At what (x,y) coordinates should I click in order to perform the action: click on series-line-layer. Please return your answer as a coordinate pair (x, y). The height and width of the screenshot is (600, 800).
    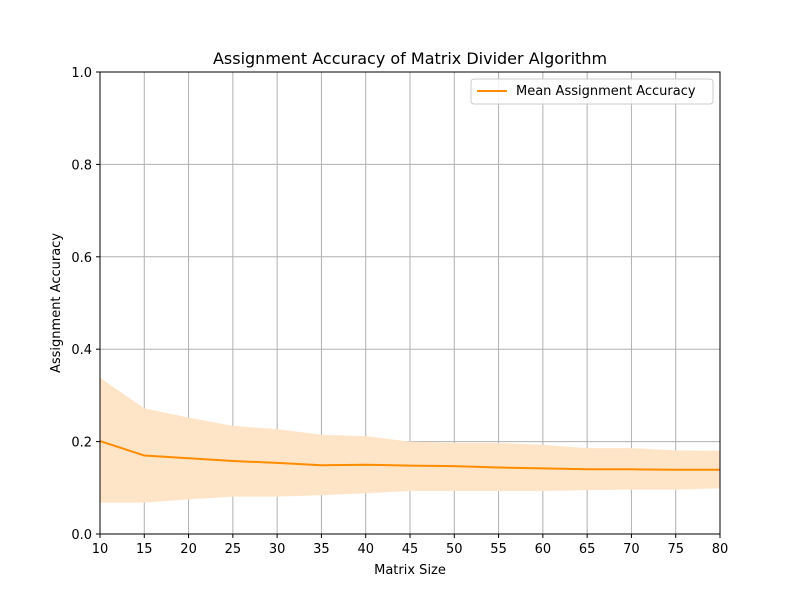
    Looking at the image, I should click on (409, 455).